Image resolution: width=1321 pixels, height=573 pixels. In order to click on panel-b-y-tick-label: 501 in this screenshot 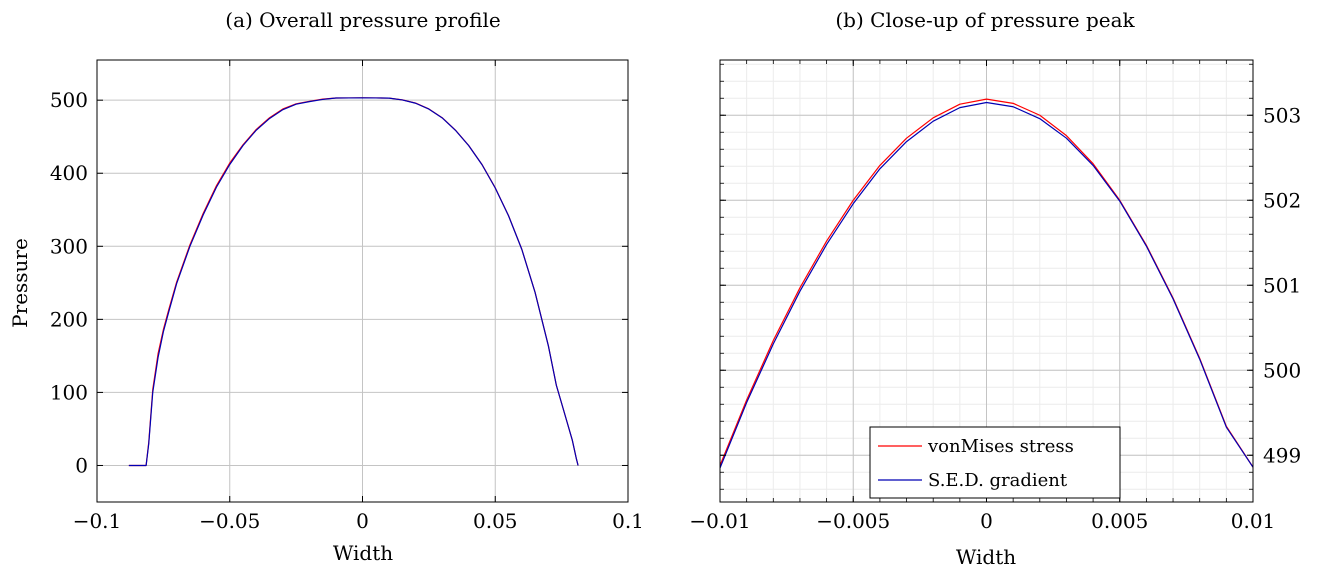, I will do `click(1282, 285)`.